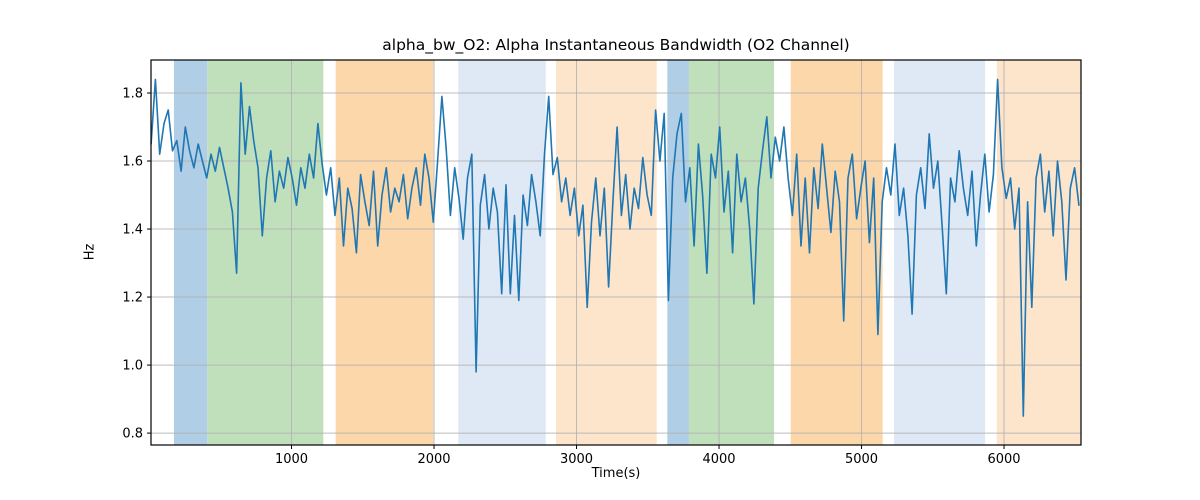  I want to click on x-tick-label: 1000, so click(291, 459).